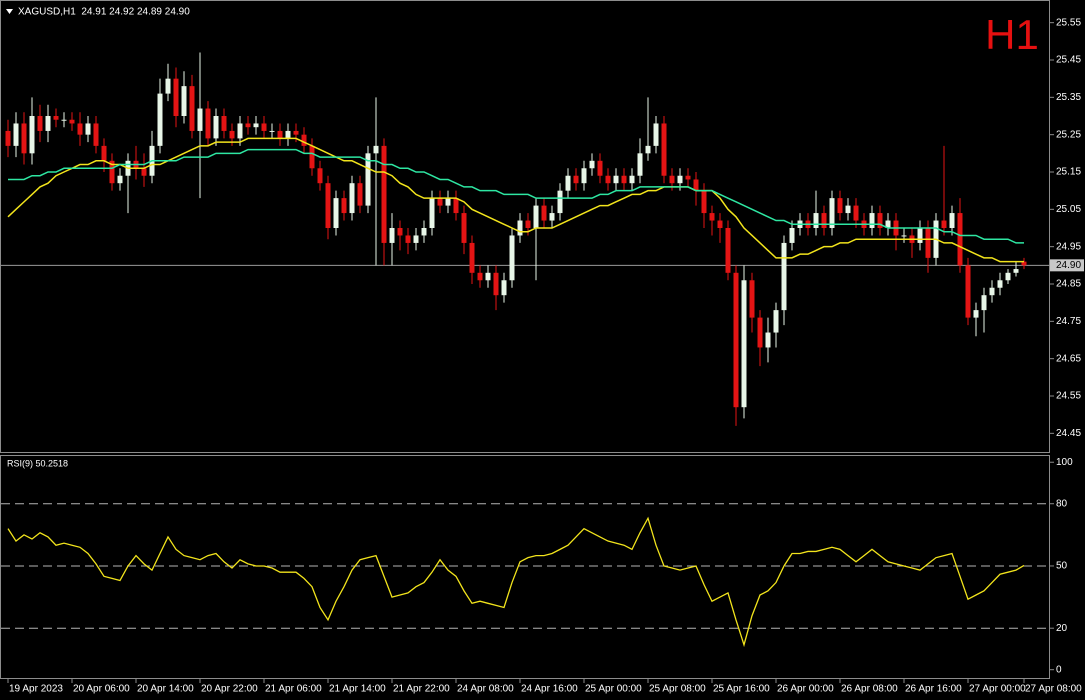 This screenshot has height=700, width=1085. Describe the element at coordinates (741, 689) in the screenshot. I see `x-tick-label: 25 Apr 16:00` at that location.